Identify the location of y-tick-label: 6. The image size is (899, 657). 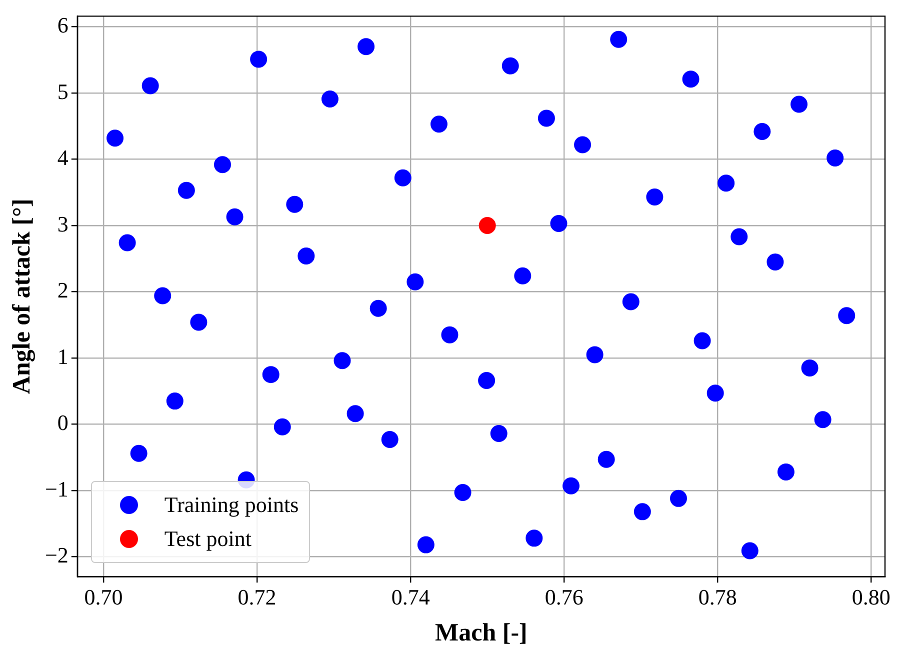
(62, 25).